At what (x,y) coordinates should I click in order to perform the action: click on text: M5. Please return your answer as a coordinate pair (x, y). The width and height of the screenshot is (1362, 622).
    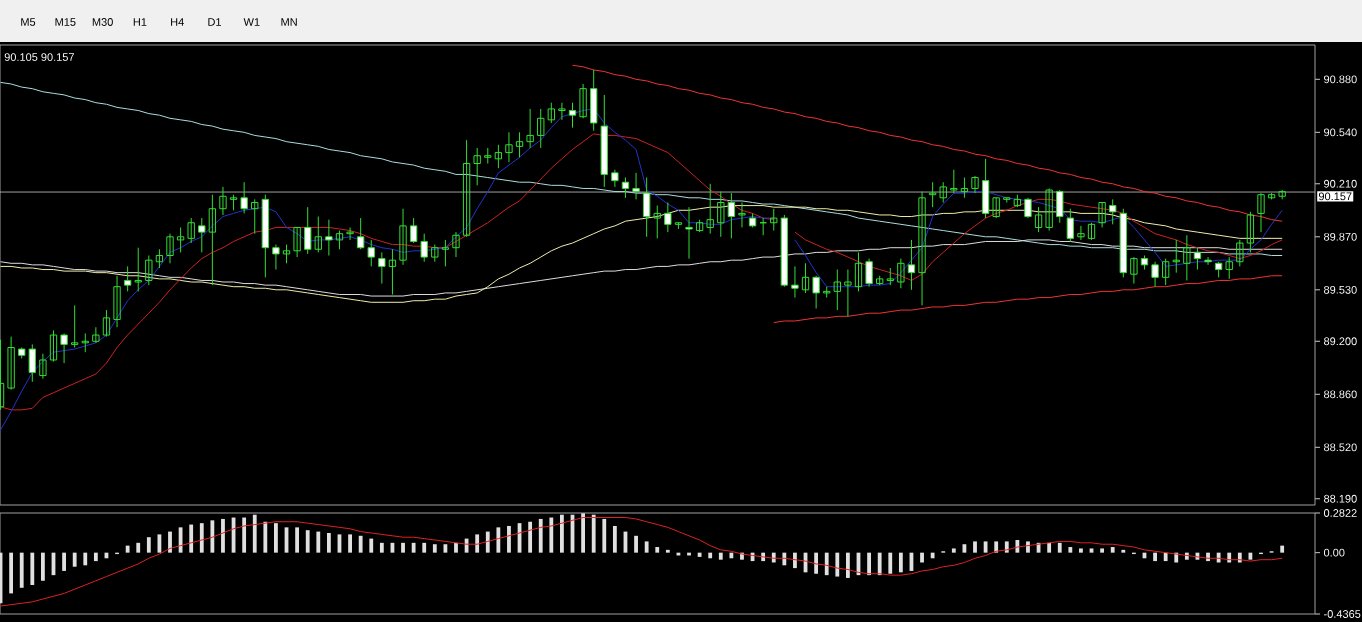
    Looking at the image, I should click on (28, 22).